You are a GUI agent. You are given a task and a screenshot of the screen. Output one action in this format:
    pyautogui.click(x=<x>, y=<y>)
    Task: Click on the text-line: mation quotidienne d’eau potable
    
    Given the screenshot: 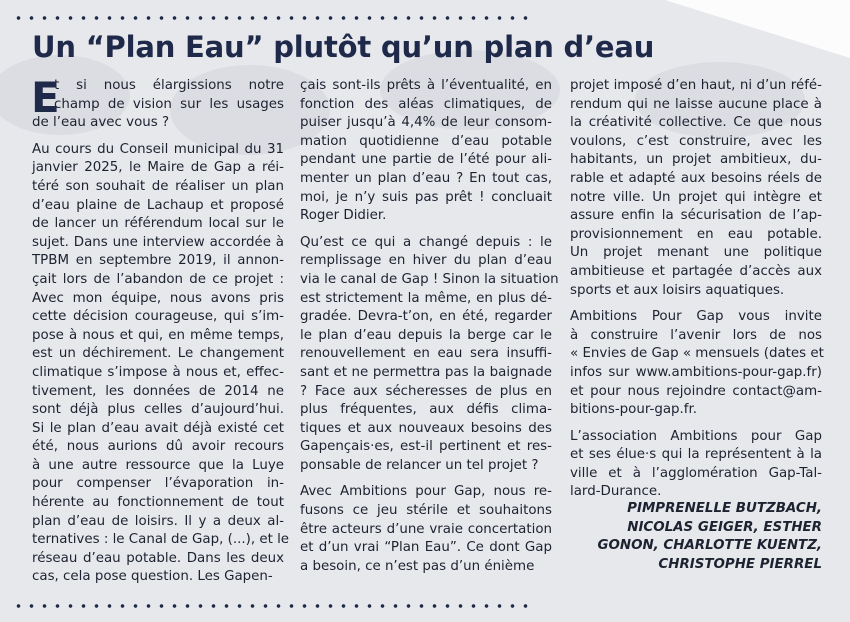 What is the action you would take?
    pyautogui.click(x=426, y=141)
    